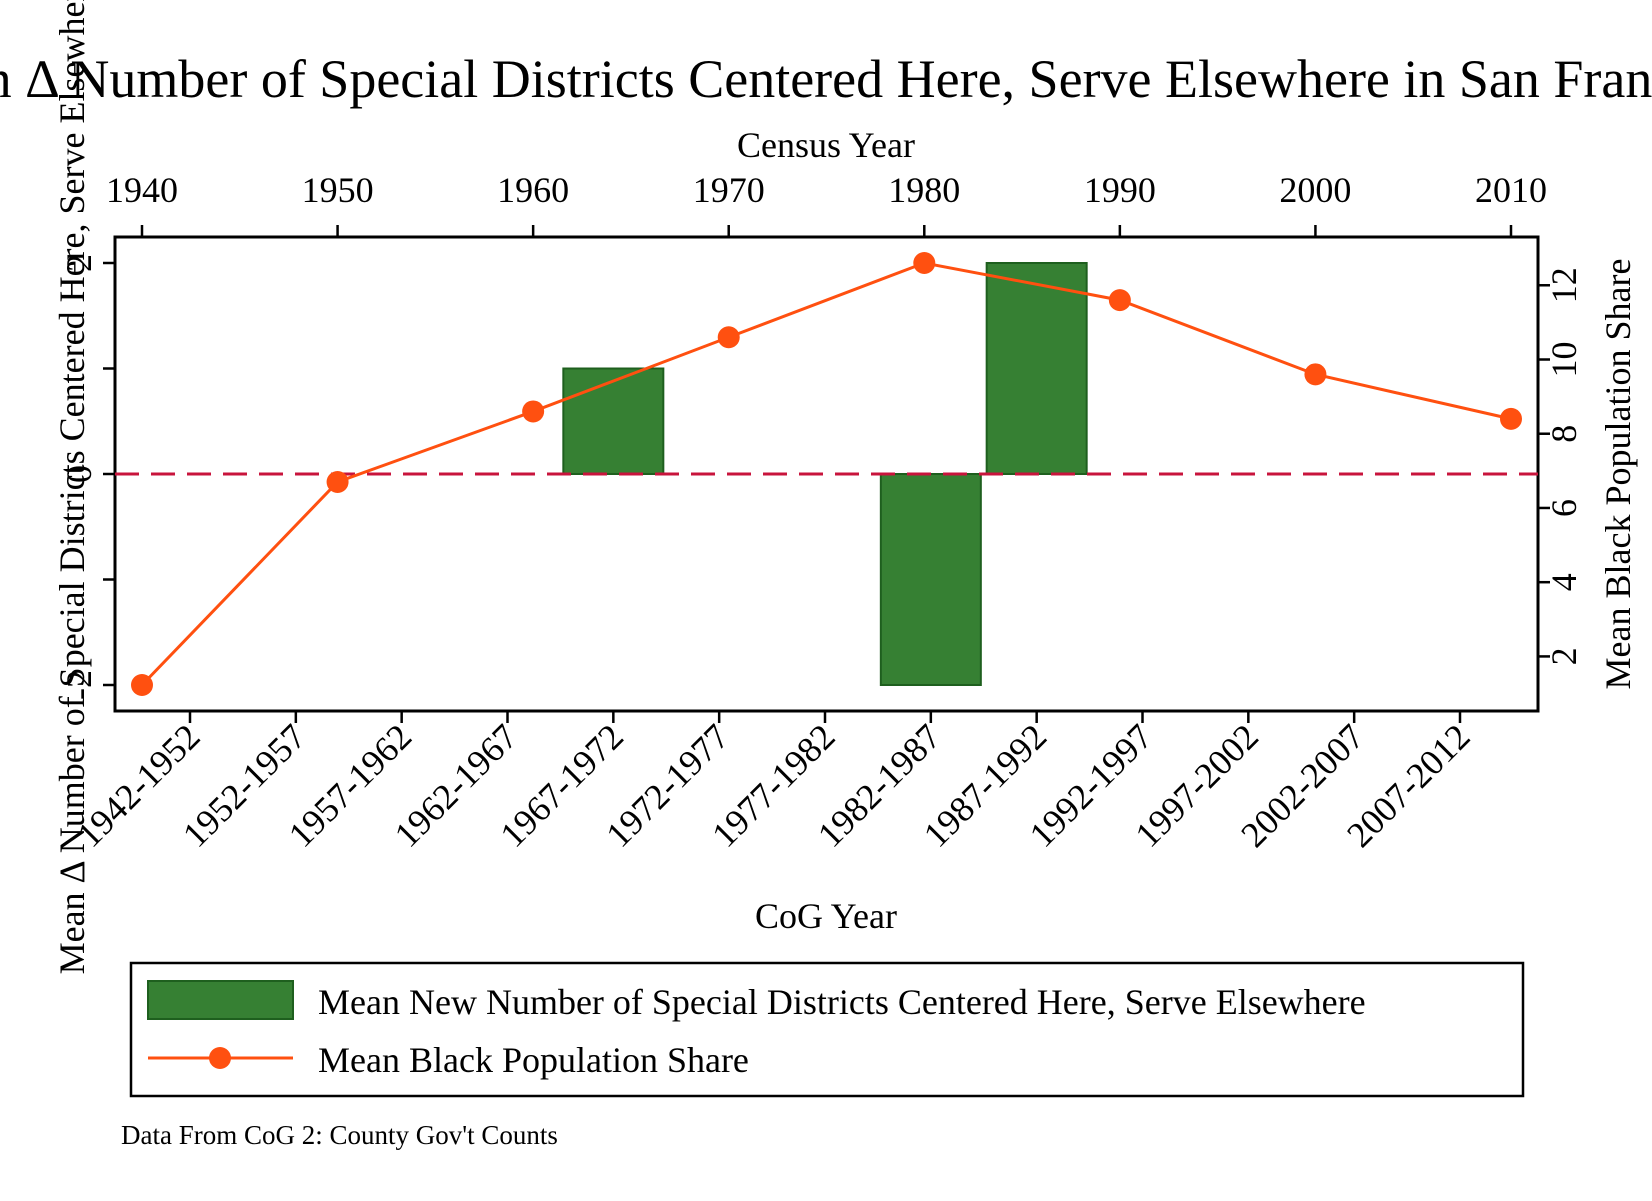 The height and width of the screenshot is (1201, 1652). Describe the element at coordinates (930, 579) in the screenshot. I see `bar-1982-1987` at that location.